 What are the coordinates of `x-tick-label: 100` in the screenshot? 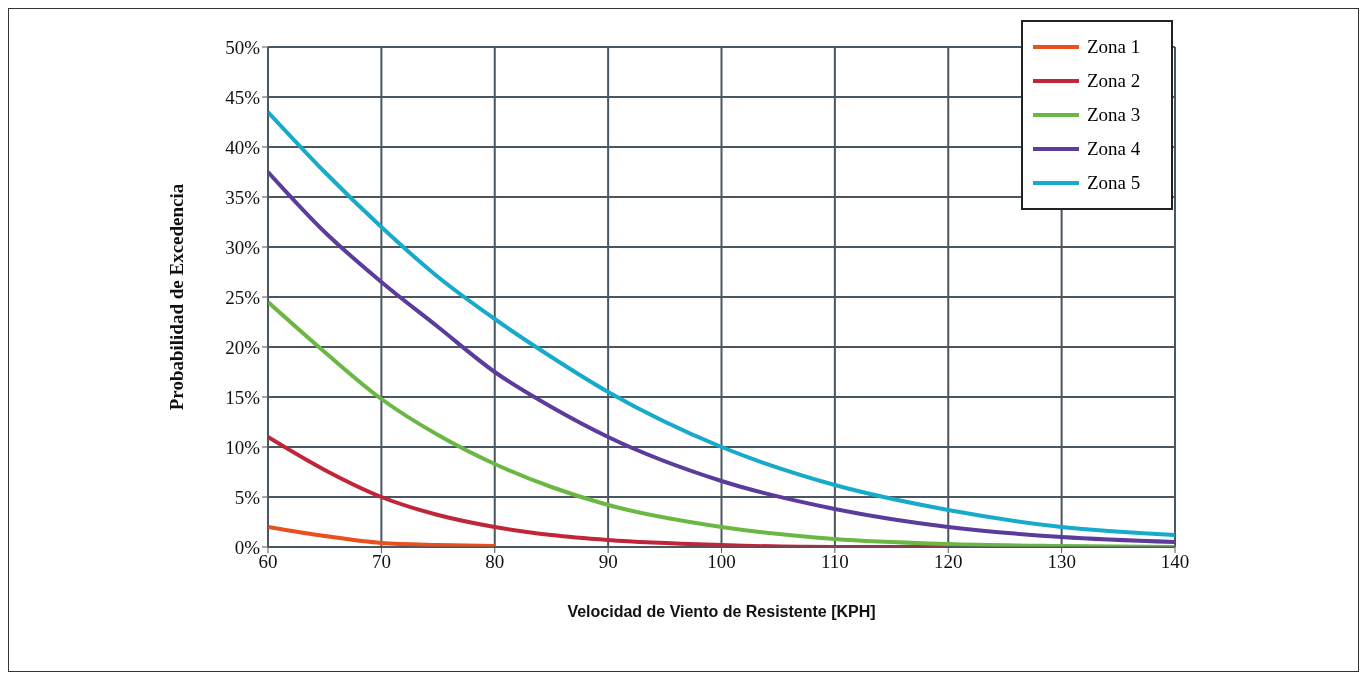 It's located at (721, 562).